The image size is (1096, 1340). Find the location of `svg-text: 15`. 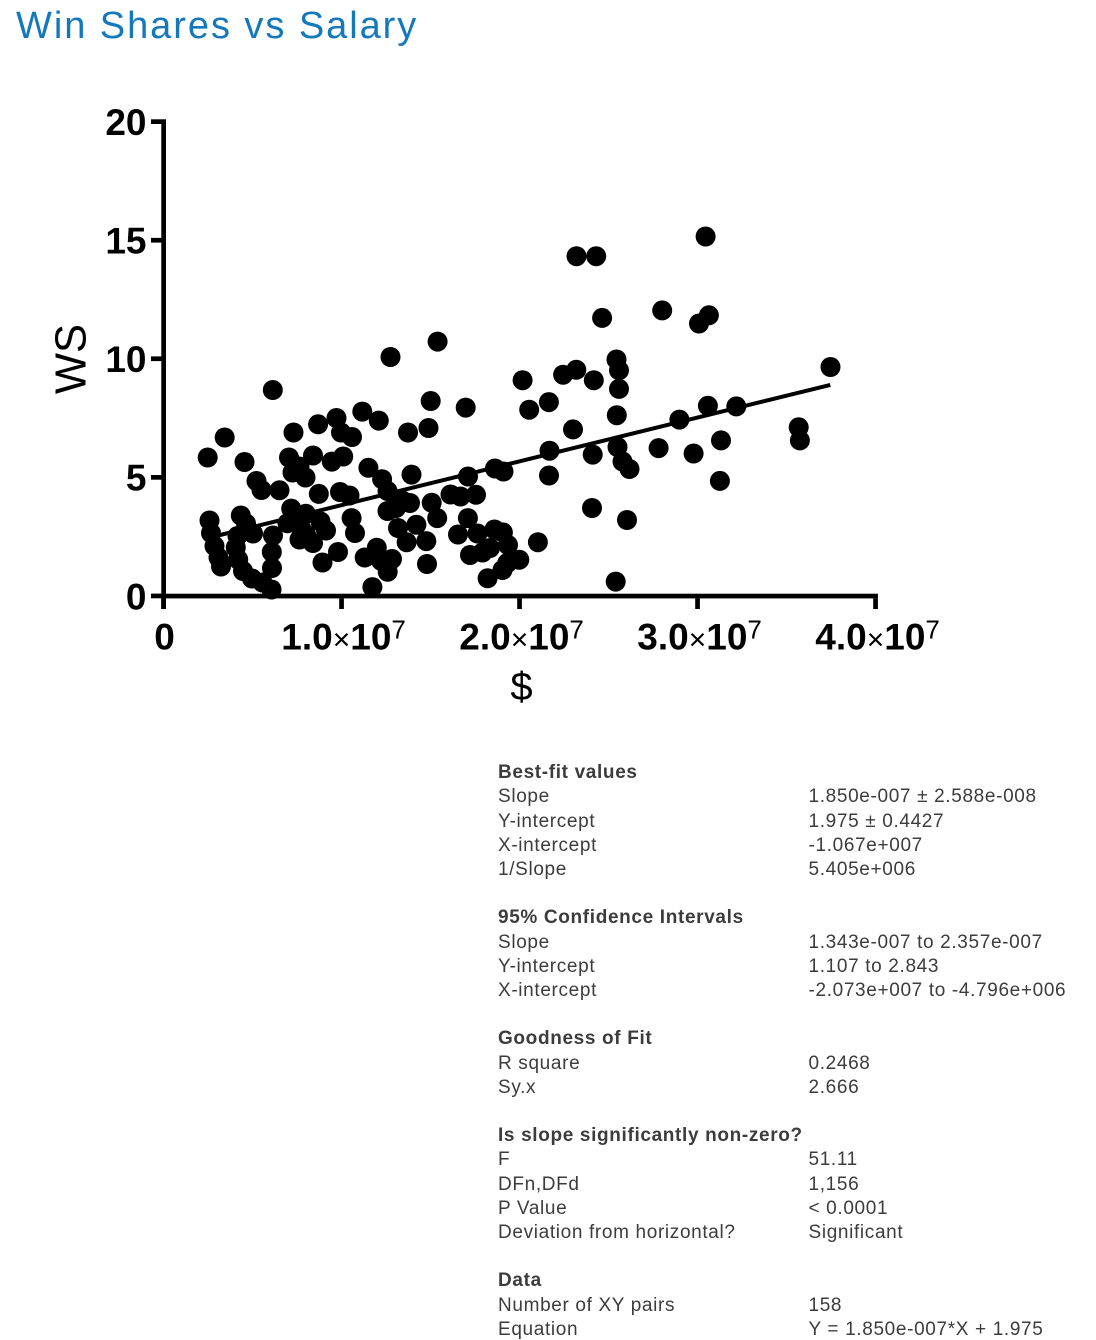

svg-text: 15 is located at coordinates (125, 241).